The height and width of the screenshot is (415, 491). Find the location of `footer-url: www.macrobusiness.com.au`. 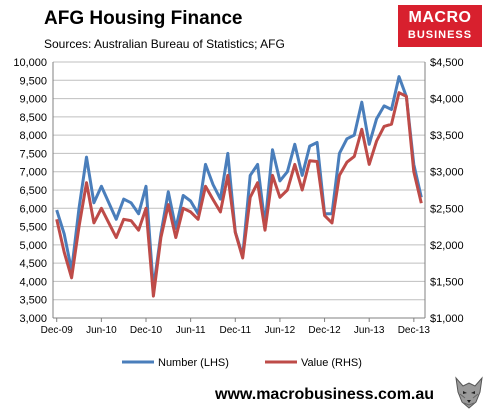

footer-url: www.macrobusiness.com.au is located at coordinates (325, 394).